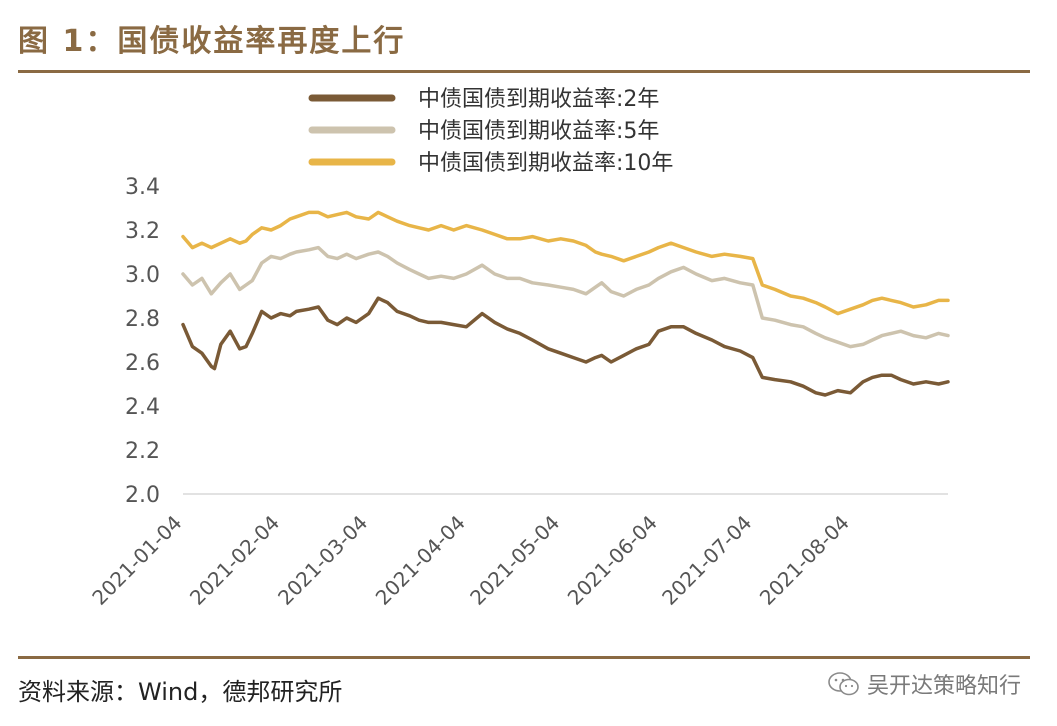  I want to click on figure-title: 图 1：国债收益率再度上行, so click(212, 41).